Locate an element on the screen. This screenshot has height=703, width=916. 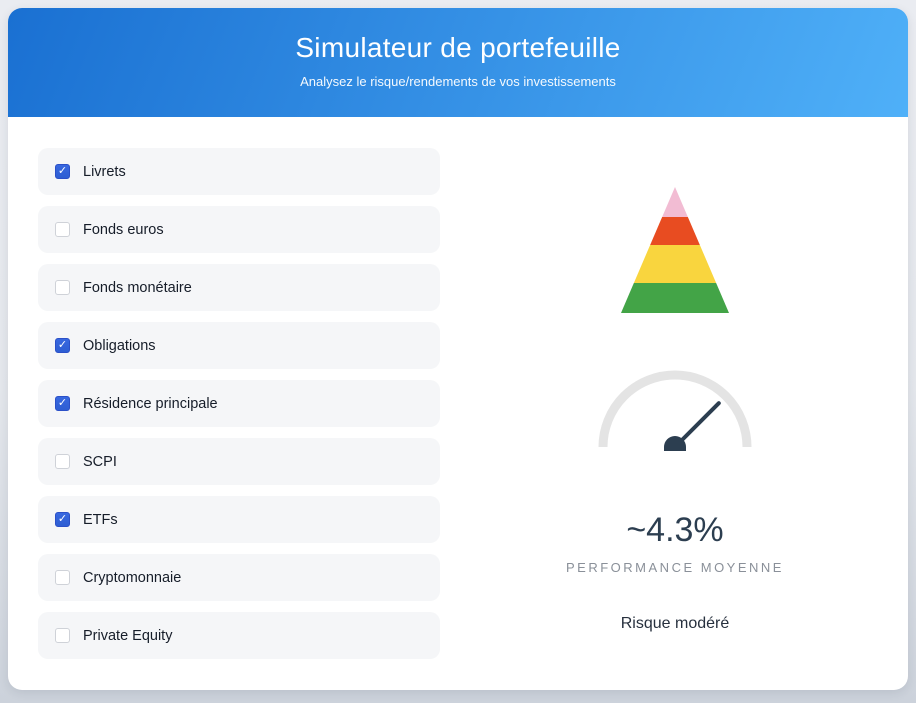
pyramid-band-red is located at coordinates (675, 231).